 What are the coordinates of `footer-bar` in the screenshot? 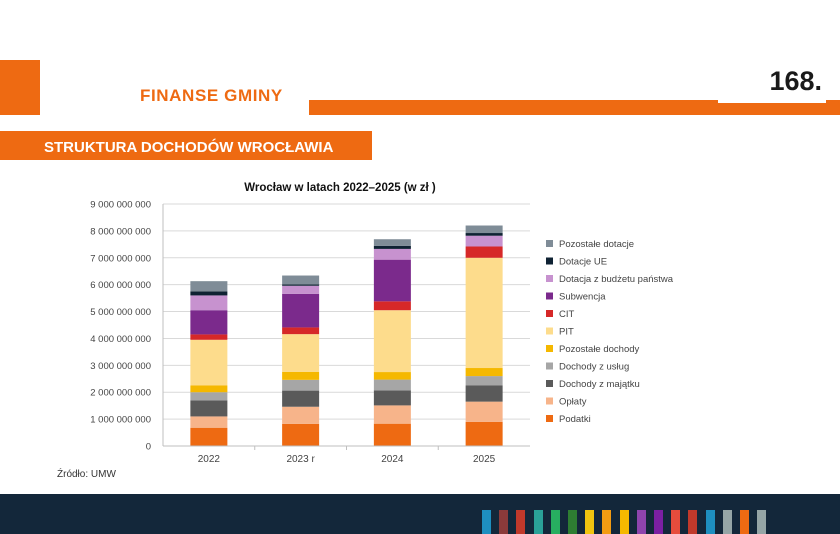 It's located at (420, 514).